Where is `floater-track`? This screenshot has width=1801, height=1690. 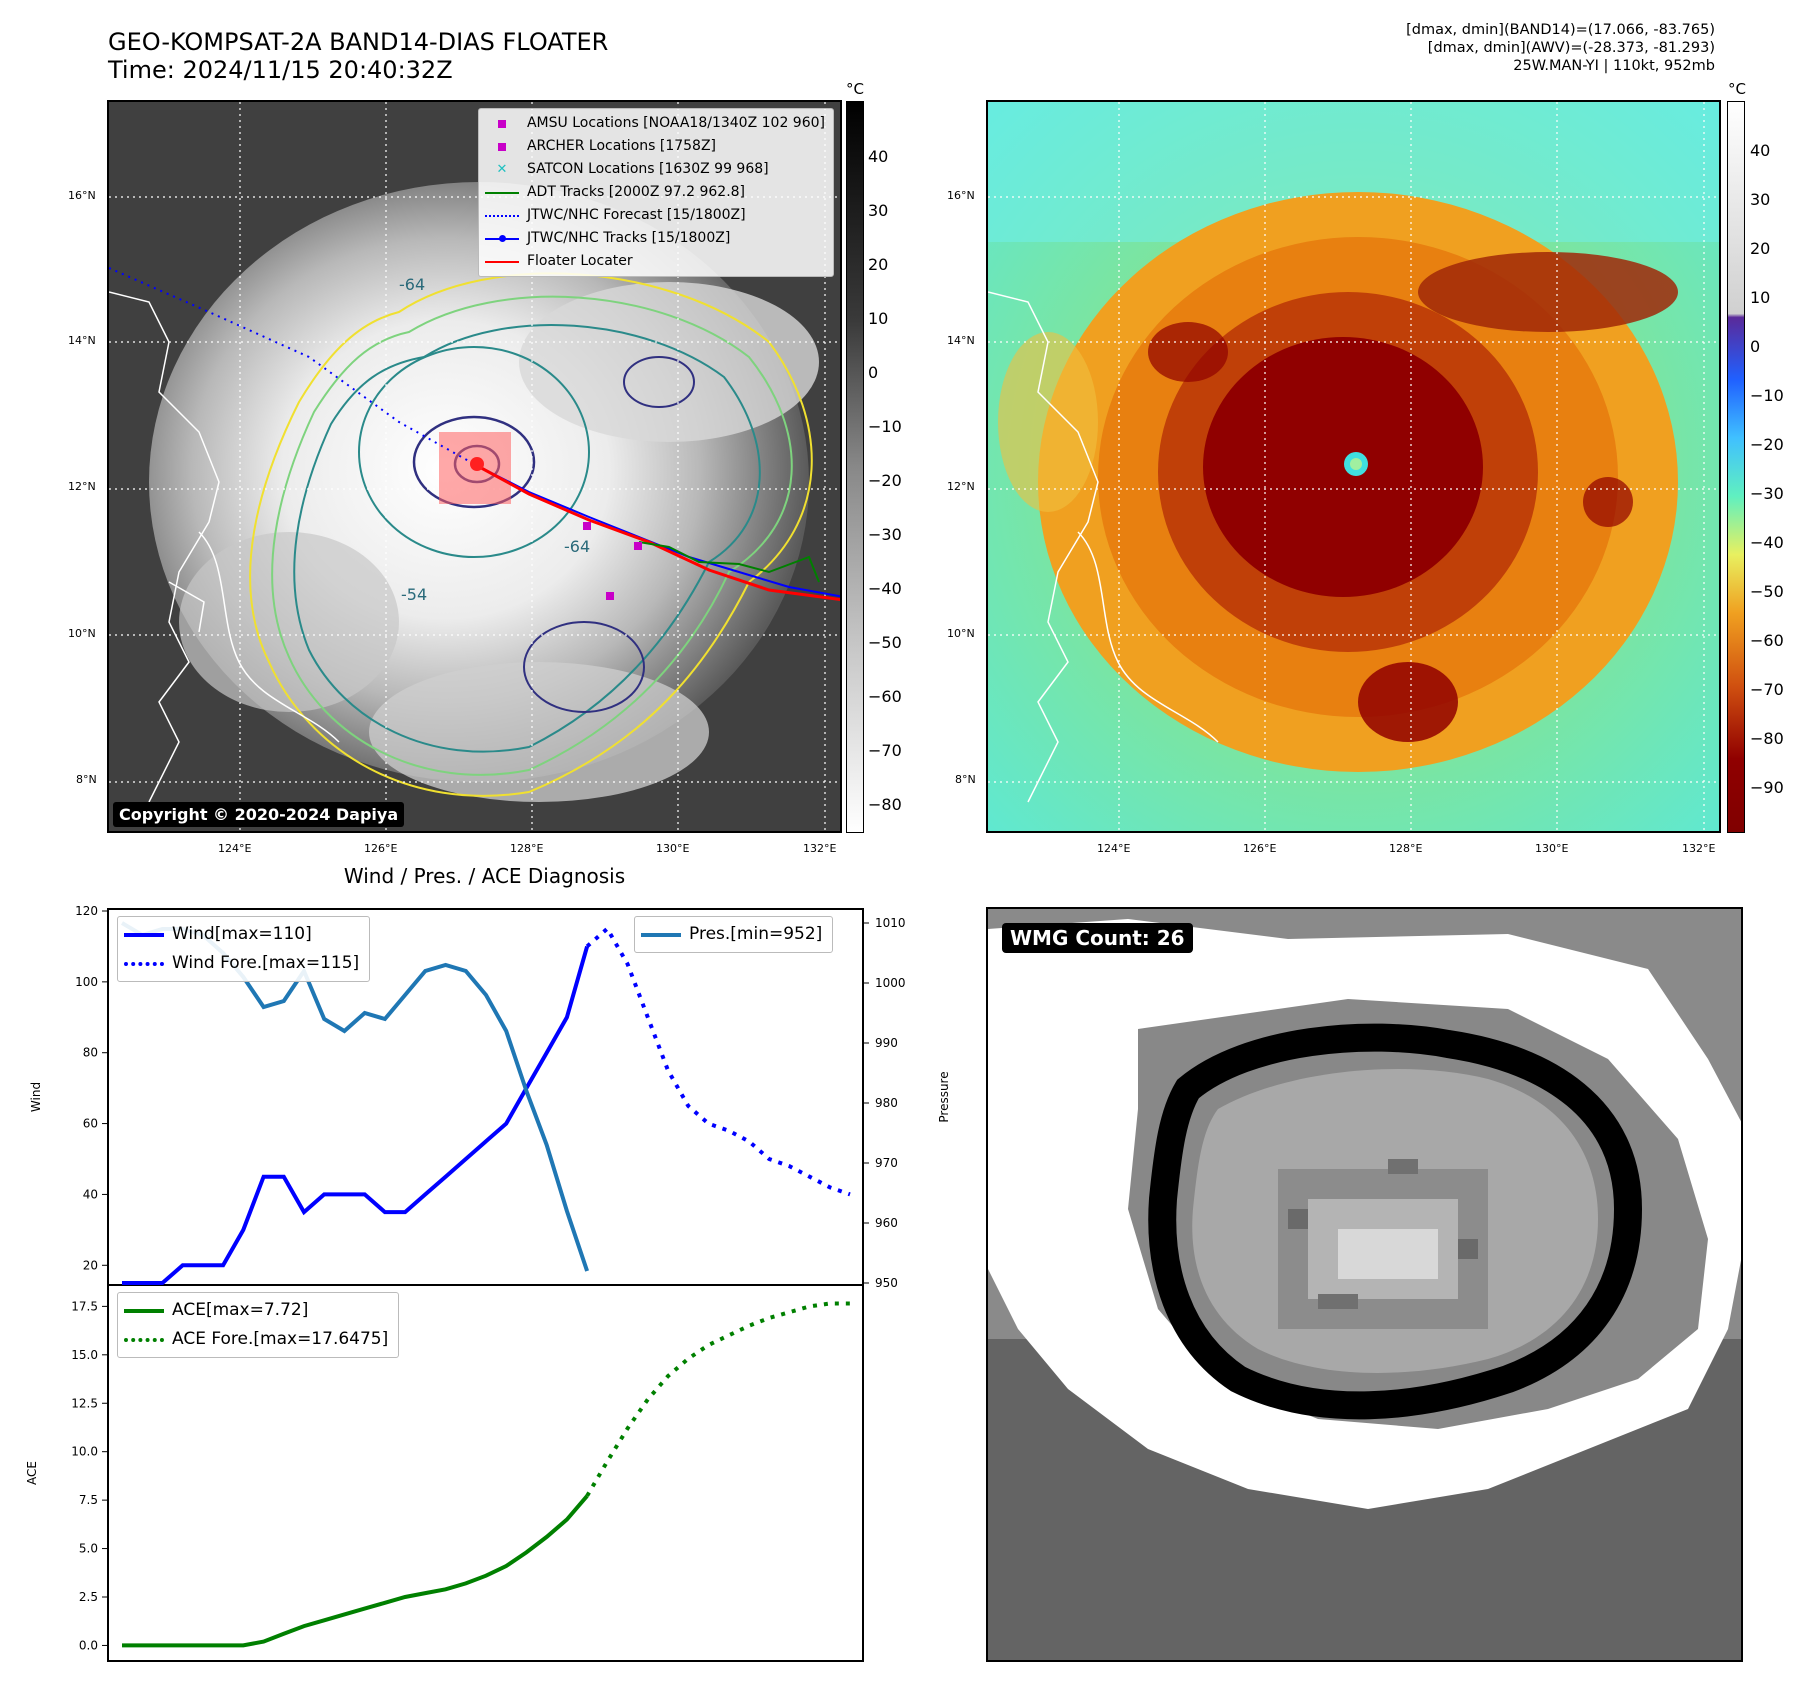 floater-track is located at coordinates (656, 531).